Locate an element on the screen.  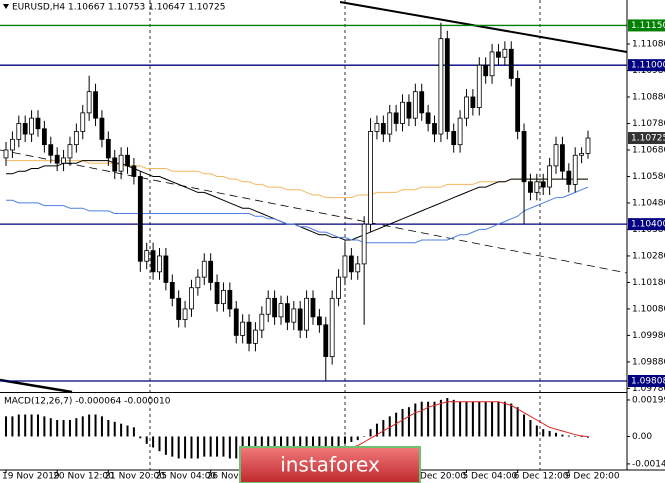
price-label: 1.09808 is located at coordinates (648, 381).